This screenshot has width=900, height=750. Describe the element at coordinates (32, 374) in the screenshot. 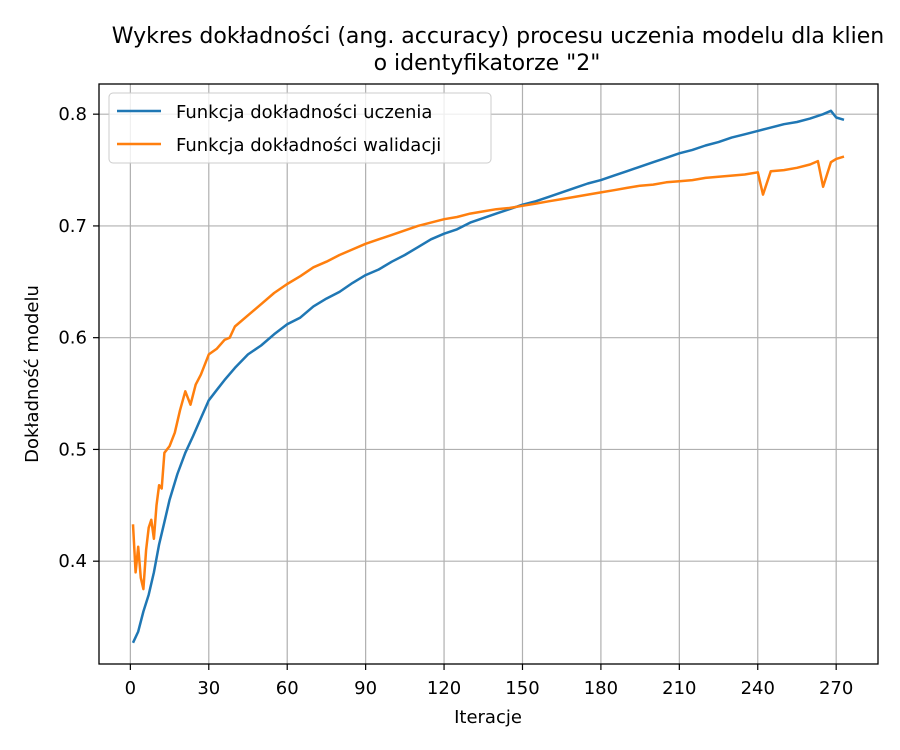

I see `y-axis-label: Dokładność modelu` at that location.